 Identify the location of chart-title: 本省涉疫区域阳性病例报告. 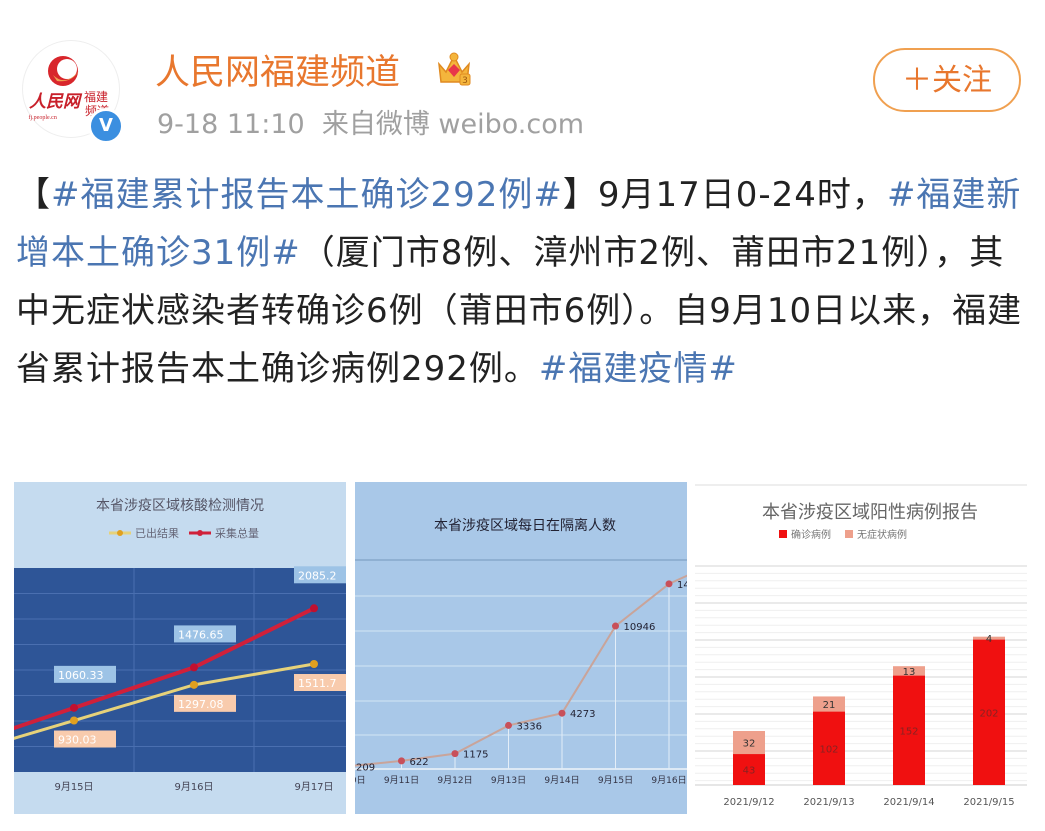
(870, 512).